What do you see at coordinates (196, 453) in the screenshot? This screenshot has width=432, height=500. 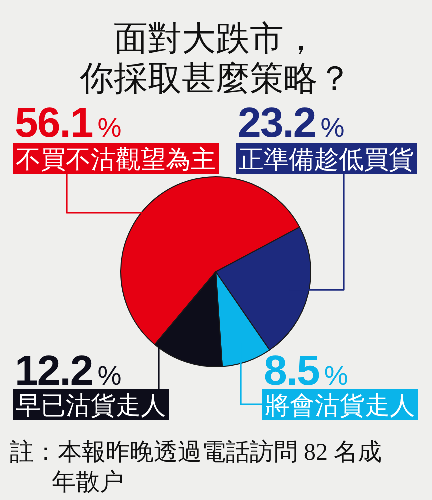 I see `annotation: 註：本報昨晚透過電話訪問 82 名成` at bounding box center [196, 453].